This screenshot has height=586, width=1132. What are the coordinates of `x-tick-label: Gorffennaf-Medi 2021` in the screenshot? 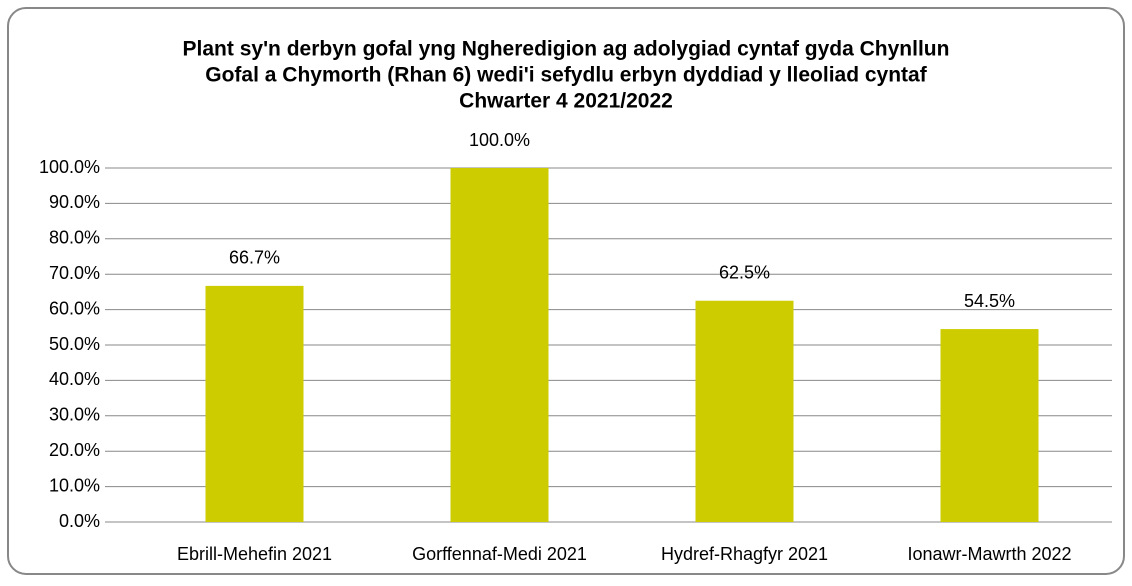 It's located at (499, 554).